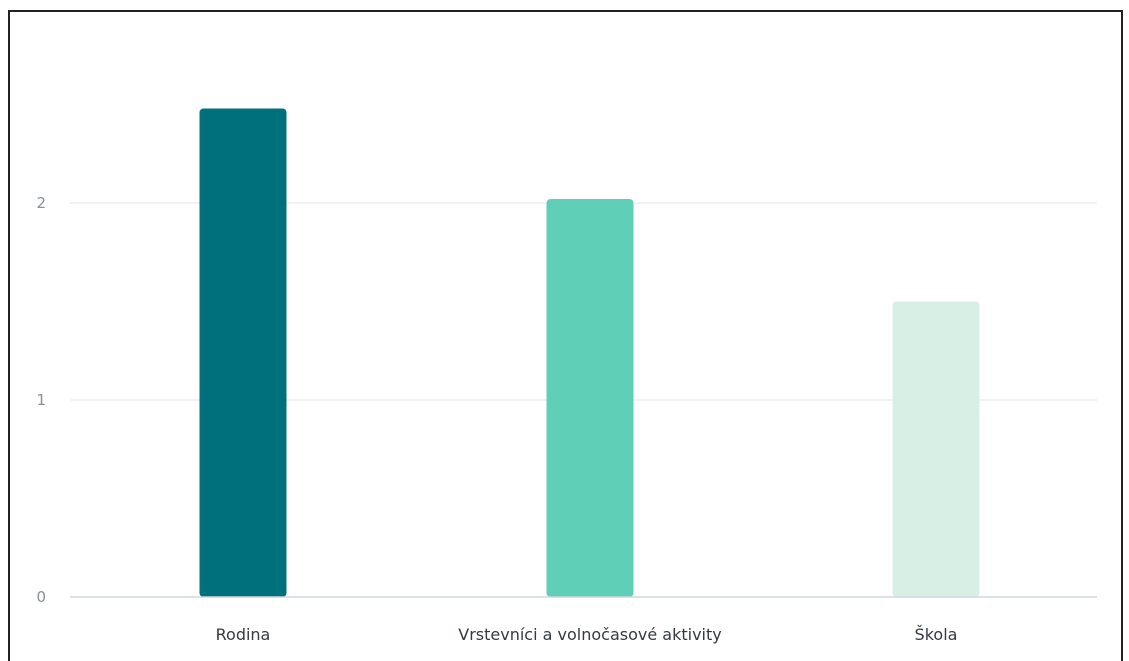 The image size is (1129, 661). I want to click on y-tick-label: 2, so click(41, 203).